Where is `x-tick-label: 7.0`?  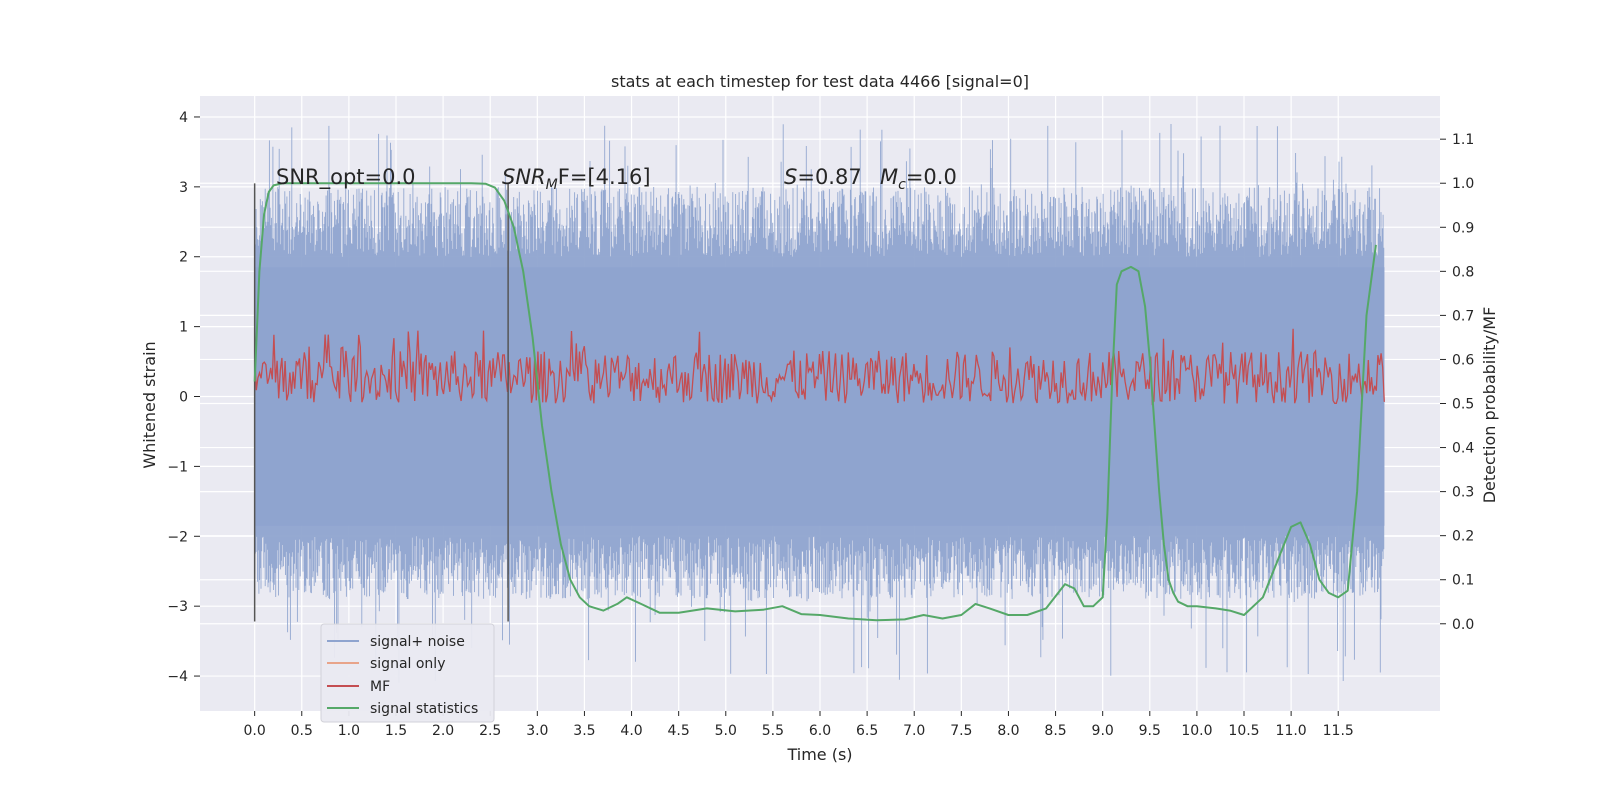 x-tick-label: 7.0 is located at coordinates (914, 731).